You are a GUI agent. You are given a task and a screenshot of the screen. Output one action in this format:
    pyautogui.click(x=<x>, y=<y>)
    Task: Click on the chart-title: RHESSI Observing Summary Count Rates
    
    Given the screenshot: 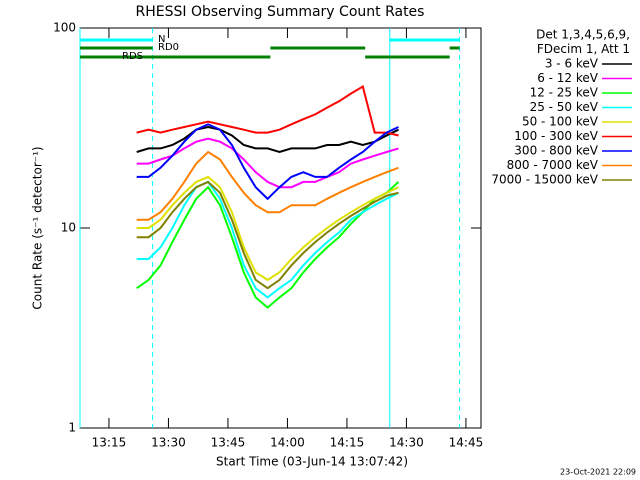 What is the action you would take?
    pyautogui.click(x=280, y=12)
    